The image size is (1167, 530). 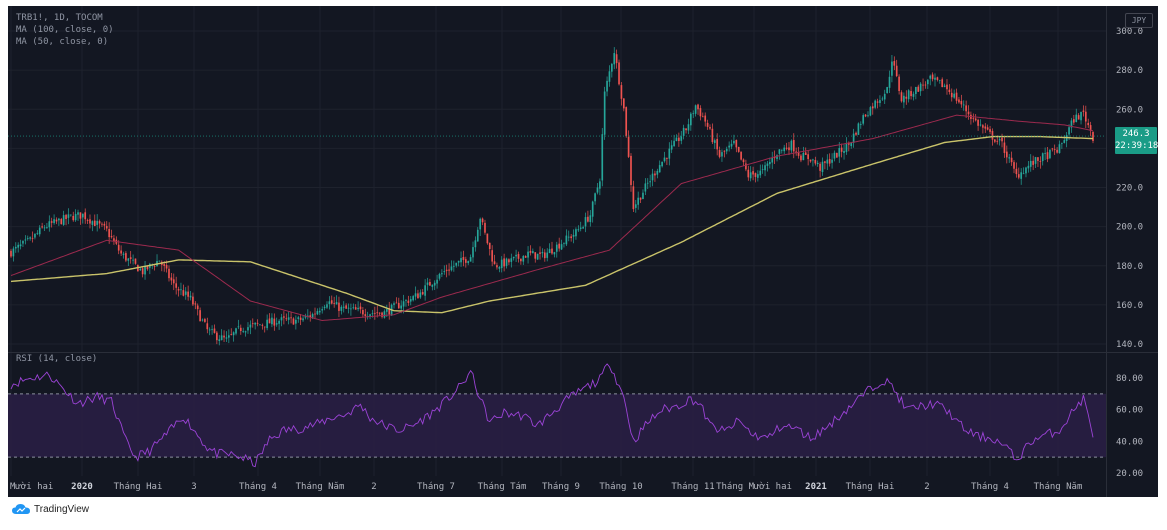 What do you see at coordinates (1139, 20) in the screenshot?
I see `currency-badge: JPY` at bounding box center [1139, 20].